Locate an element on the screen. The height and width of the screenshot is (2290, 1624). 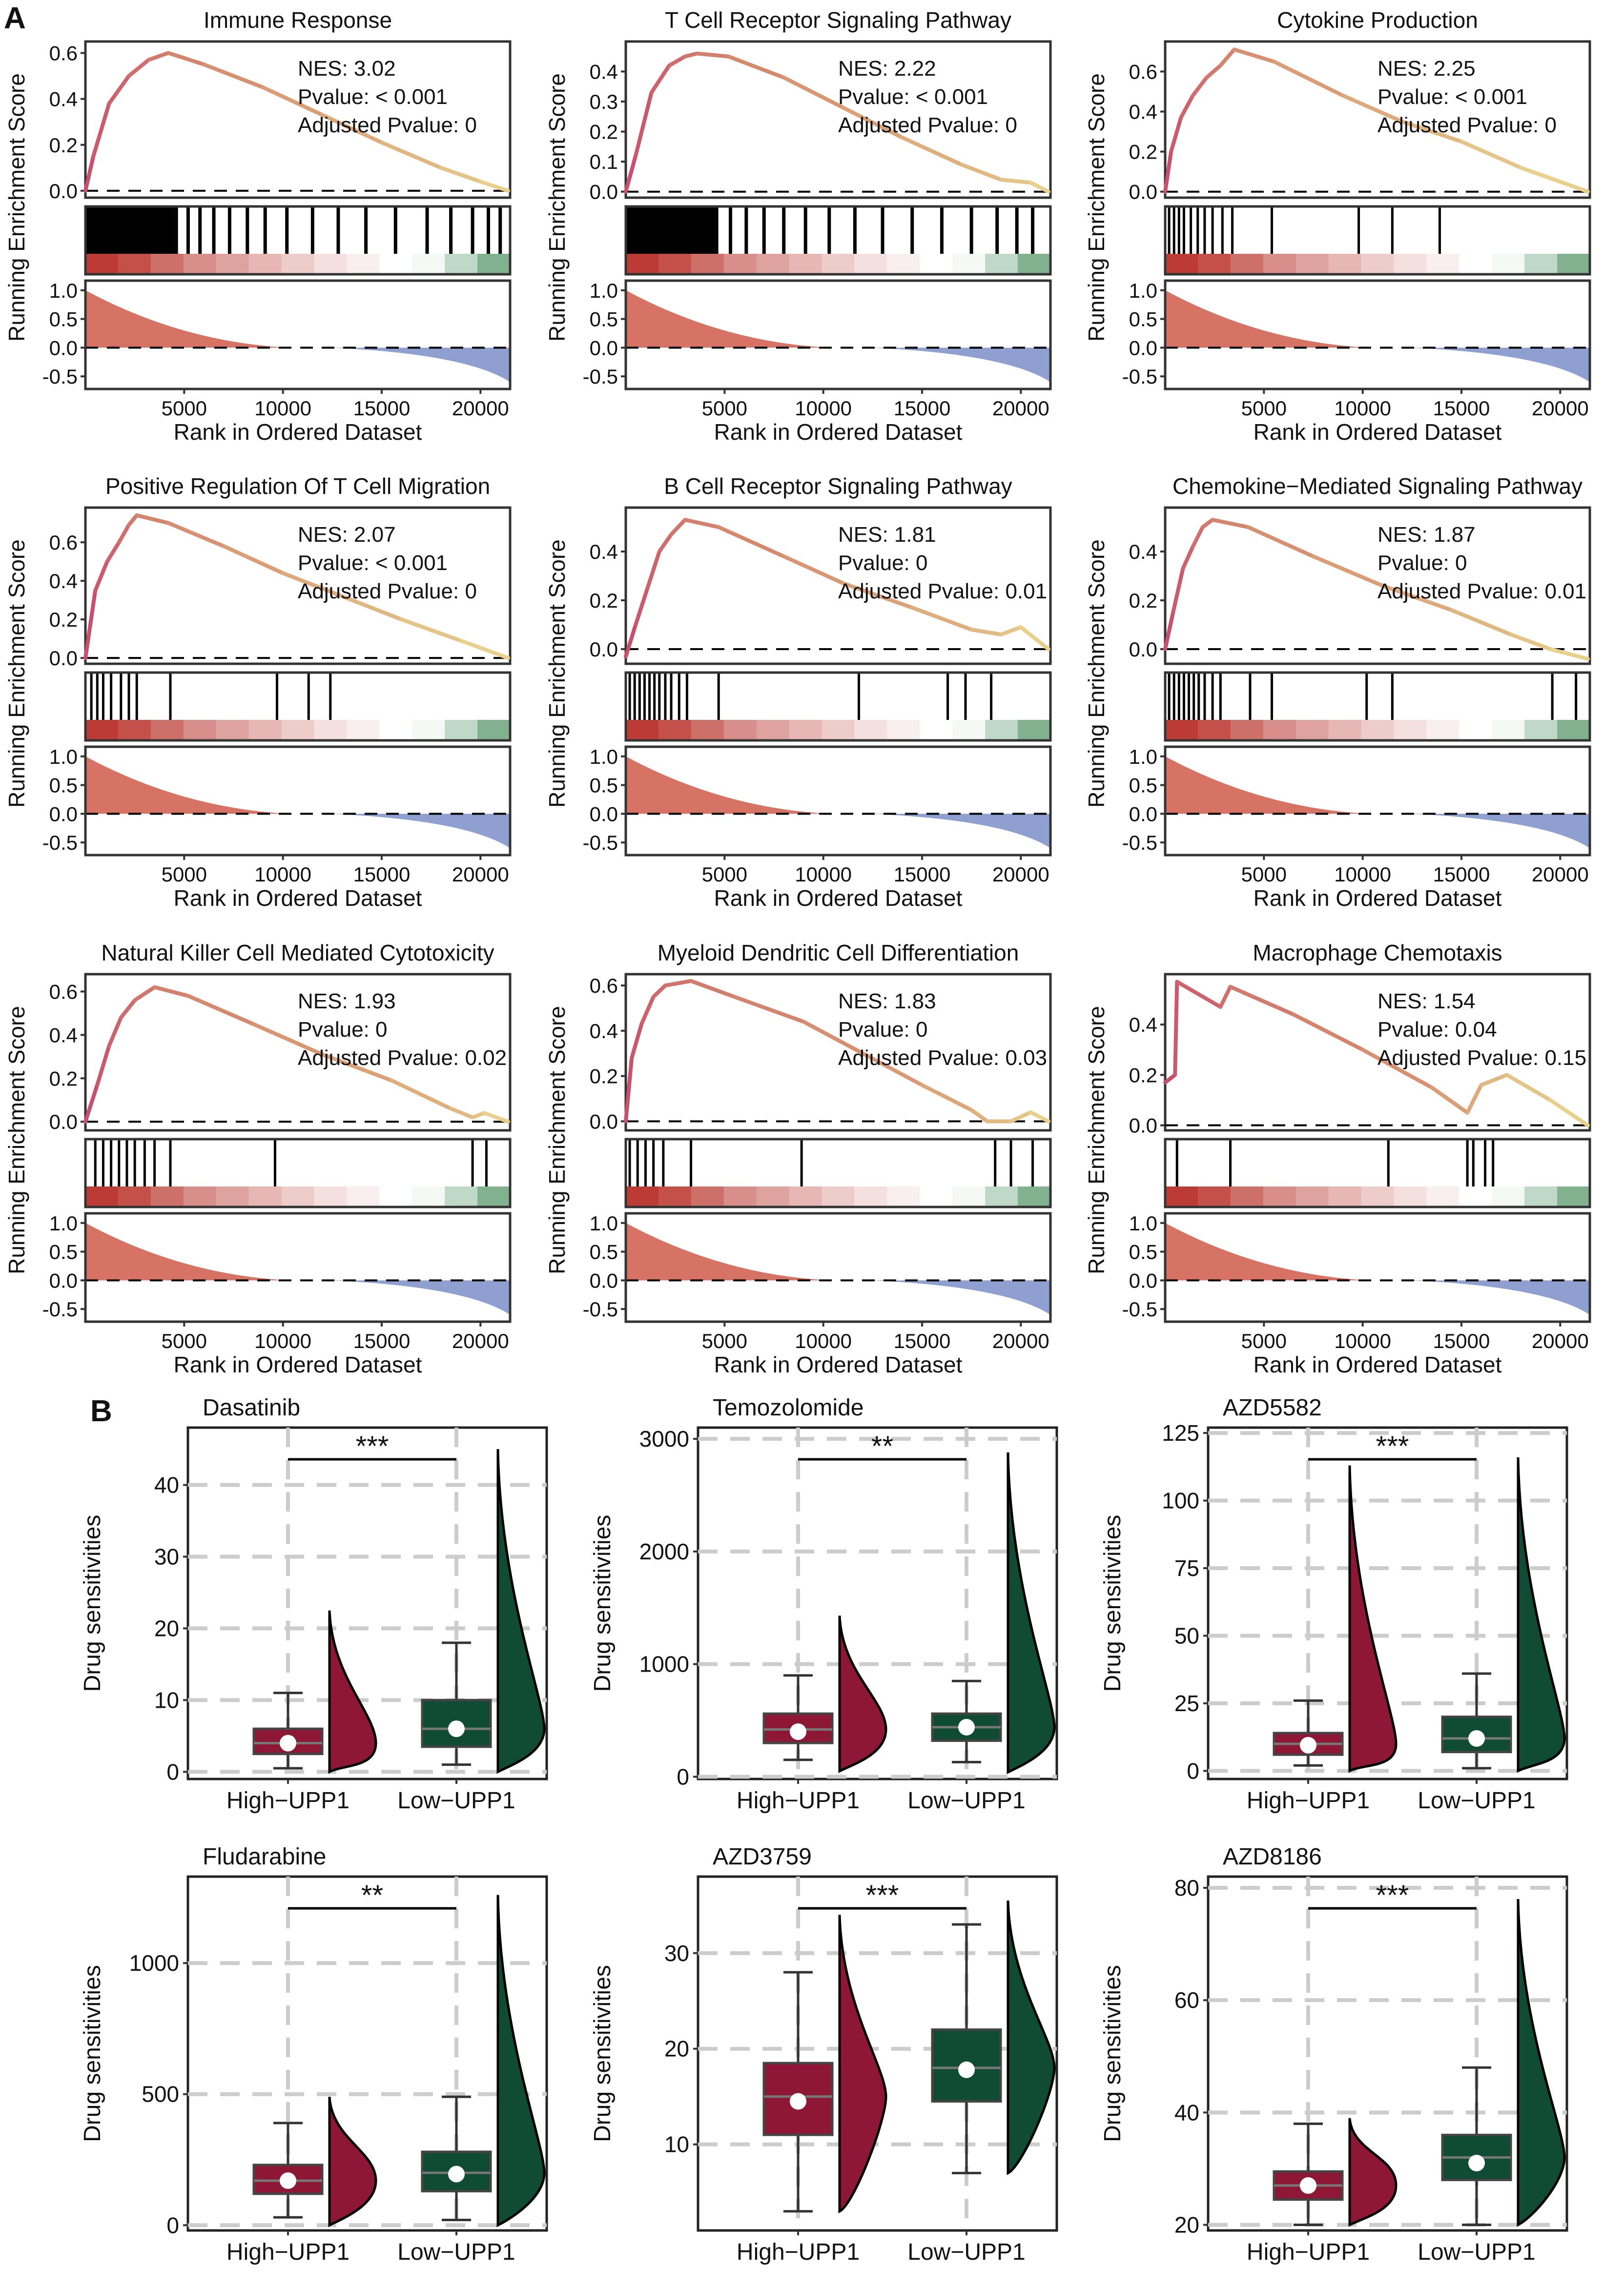
gsea-title: Immune Response is located at coordinates (298, 20).